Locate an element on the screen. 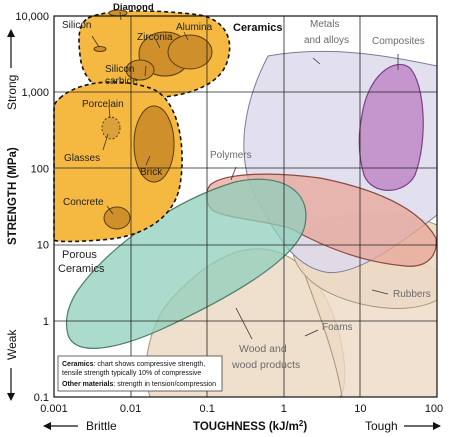 The image size is (450, 437). label-concrete: Concrete is located at coordinates (83, 202).